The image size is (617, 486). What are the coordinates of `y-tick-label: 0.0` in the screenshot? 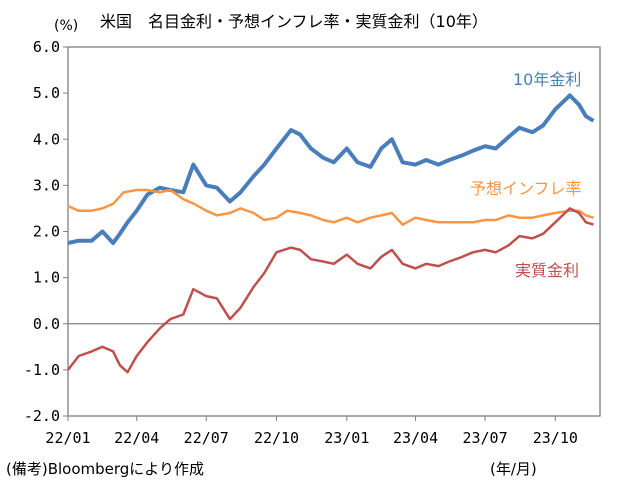 It's located at (46, 324).